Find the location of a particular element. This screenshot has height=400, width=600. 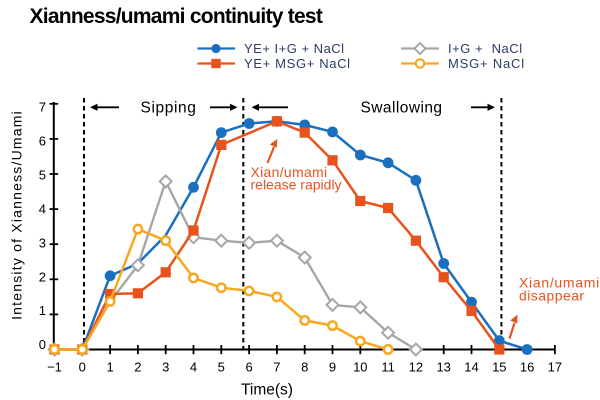

svg-text: I+G + NaCl is located at coordinates (485, 48).